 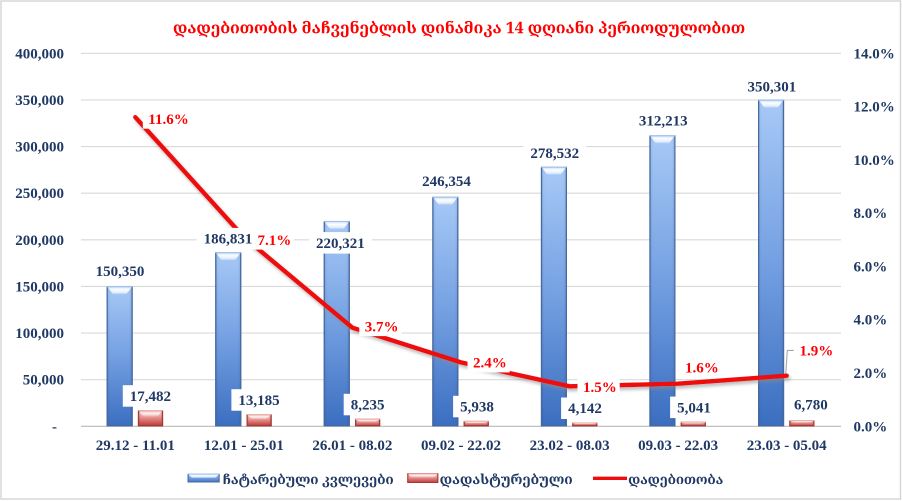 I want to click on svg-text: 7.1%, so click(x=275, y=241).